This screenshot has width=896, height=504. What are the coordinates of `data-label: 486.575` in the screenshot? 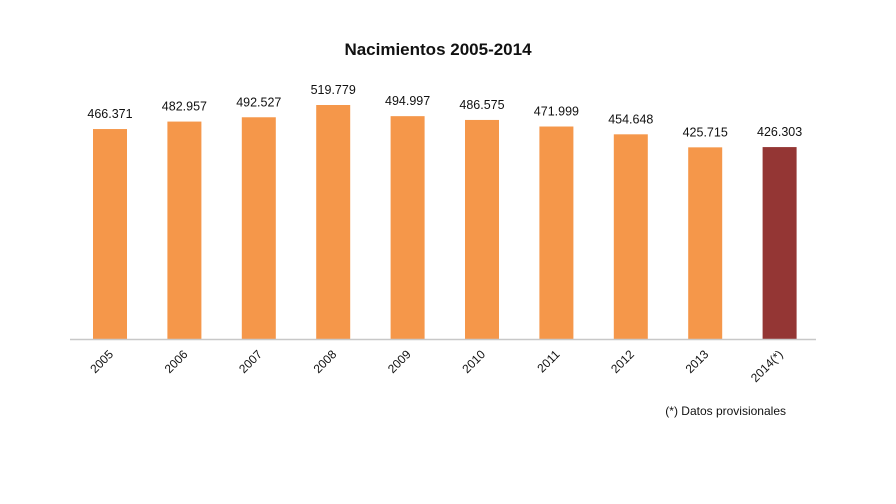 It's located at (481, 105).